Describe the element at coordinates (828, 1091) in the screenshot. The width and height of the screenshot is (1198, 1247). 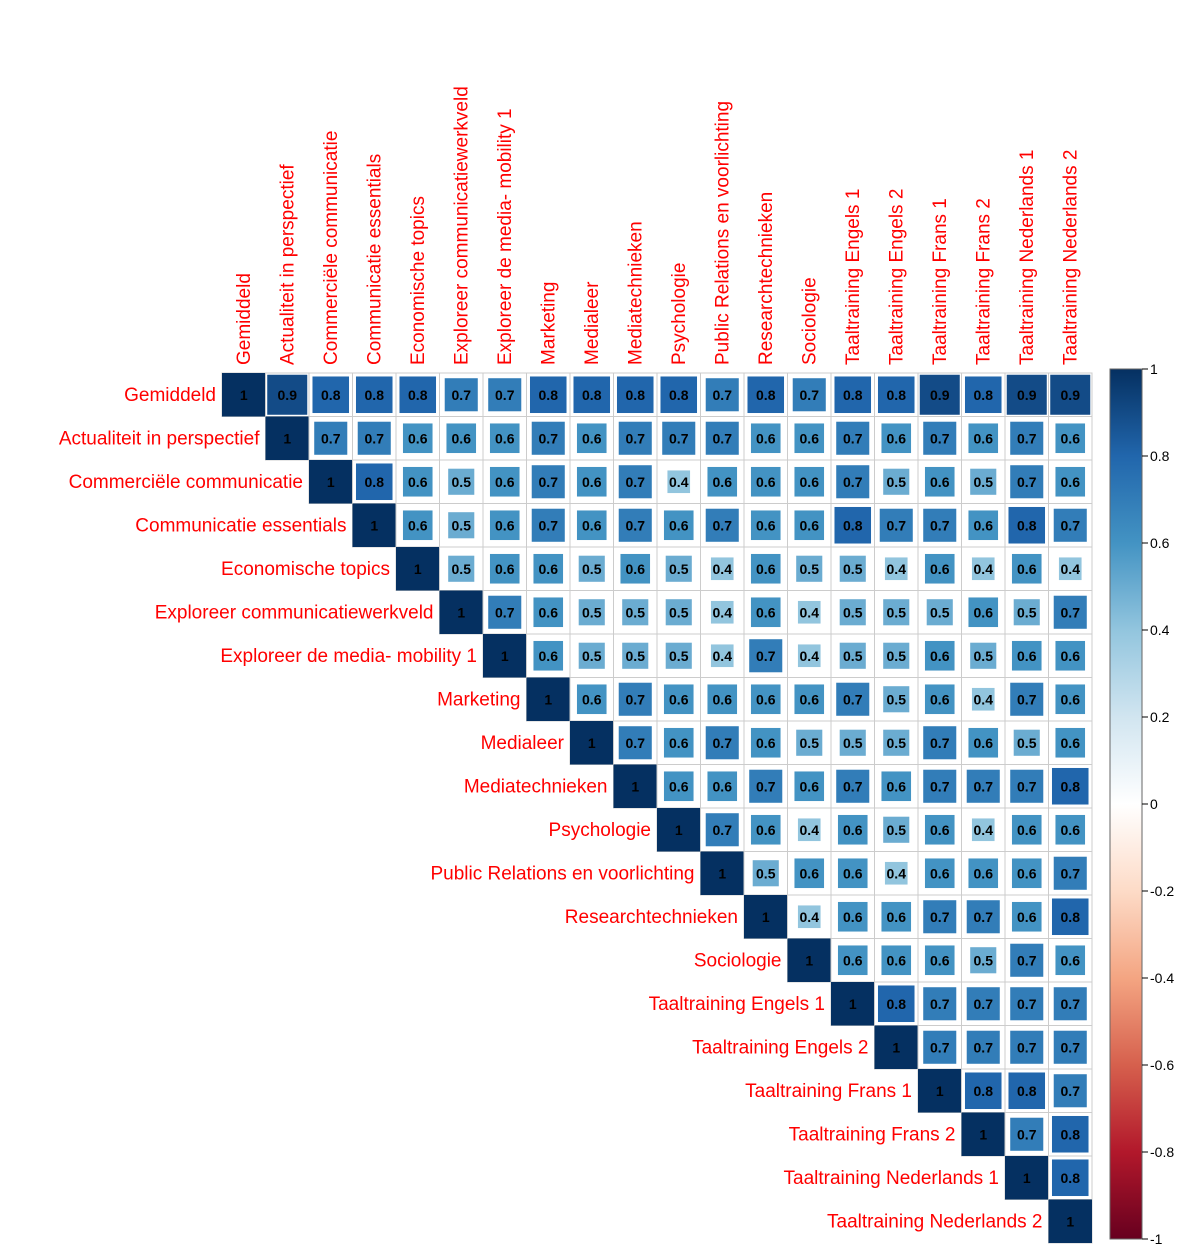
I see `row-label: Taaltraining Frans 1` at that location.